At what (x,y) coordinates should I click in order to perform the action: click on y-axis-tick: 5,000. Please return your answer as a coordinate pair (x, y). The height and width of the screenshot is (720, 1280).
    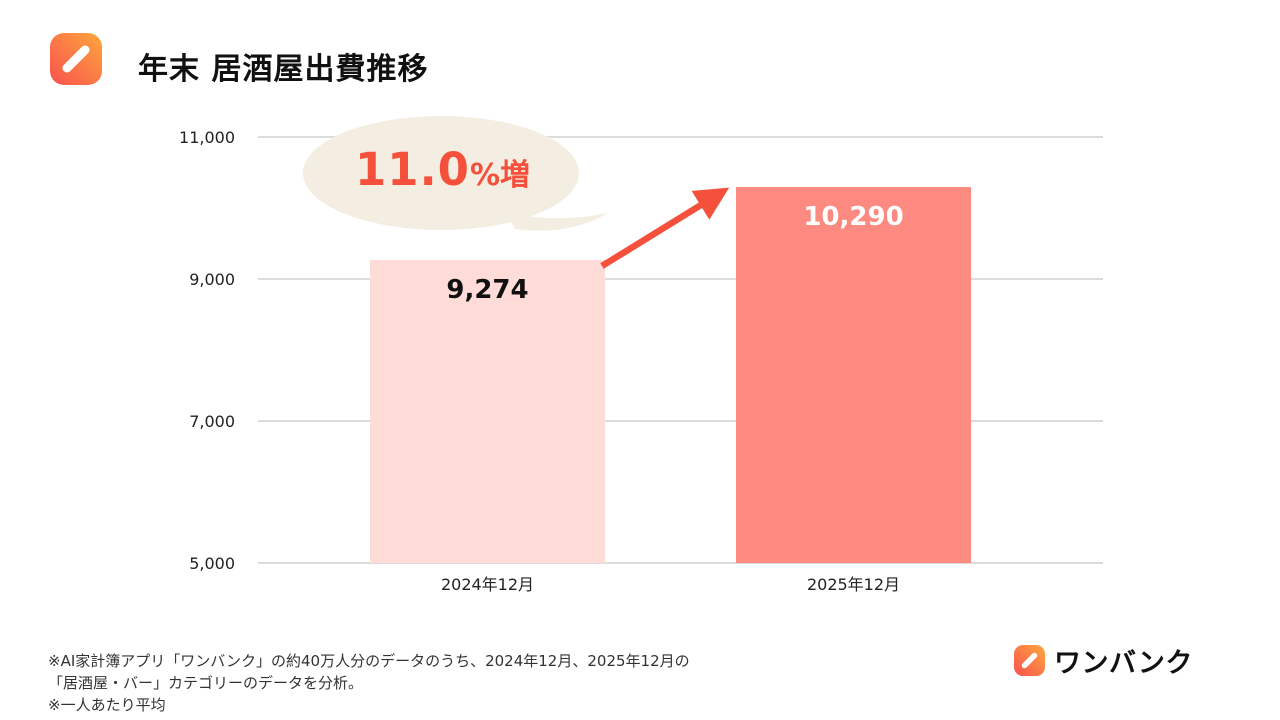
    Looking at the image, I should click on (212, 563).